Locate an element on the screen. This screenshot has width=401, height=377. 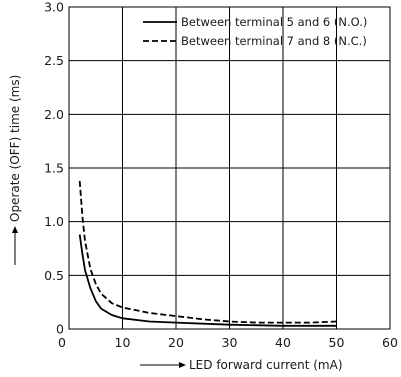
x-axis-title: LED forward current (mA) is located at coordinates (241, 365).